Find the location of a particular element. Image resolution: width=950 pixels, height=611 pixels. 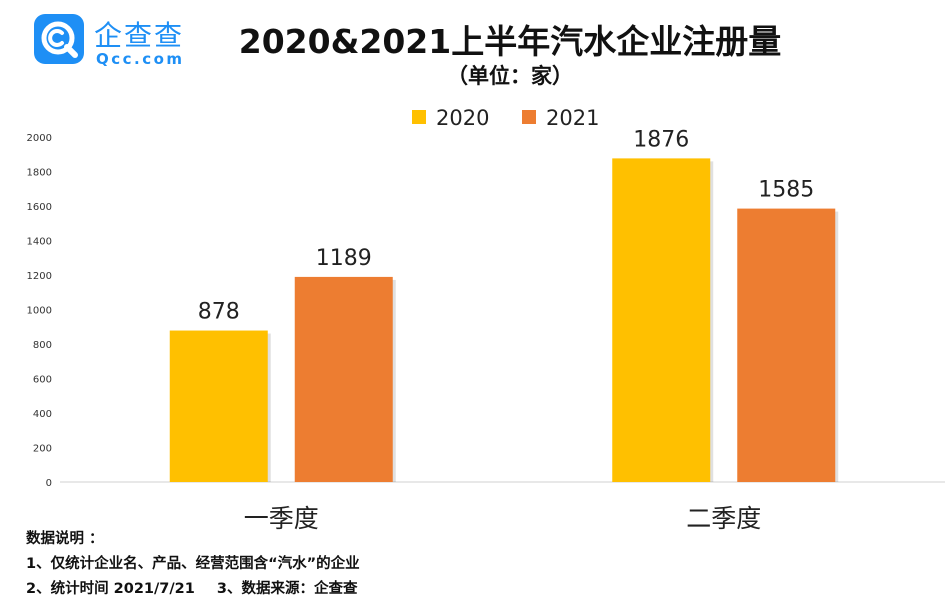

y-tick-label: 1400 is located at coordinates (39, 242).